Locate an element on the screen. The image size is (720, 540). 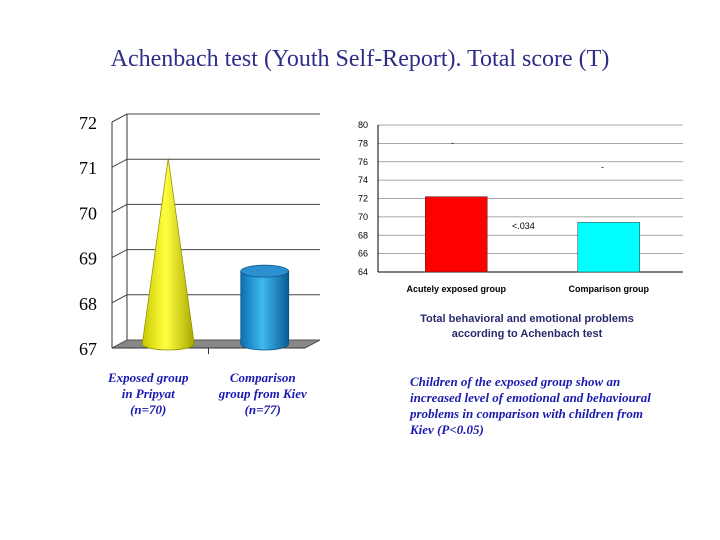
right-chart-title-line: Total behavioral and emotional problems is located at coordinates (527, 319).